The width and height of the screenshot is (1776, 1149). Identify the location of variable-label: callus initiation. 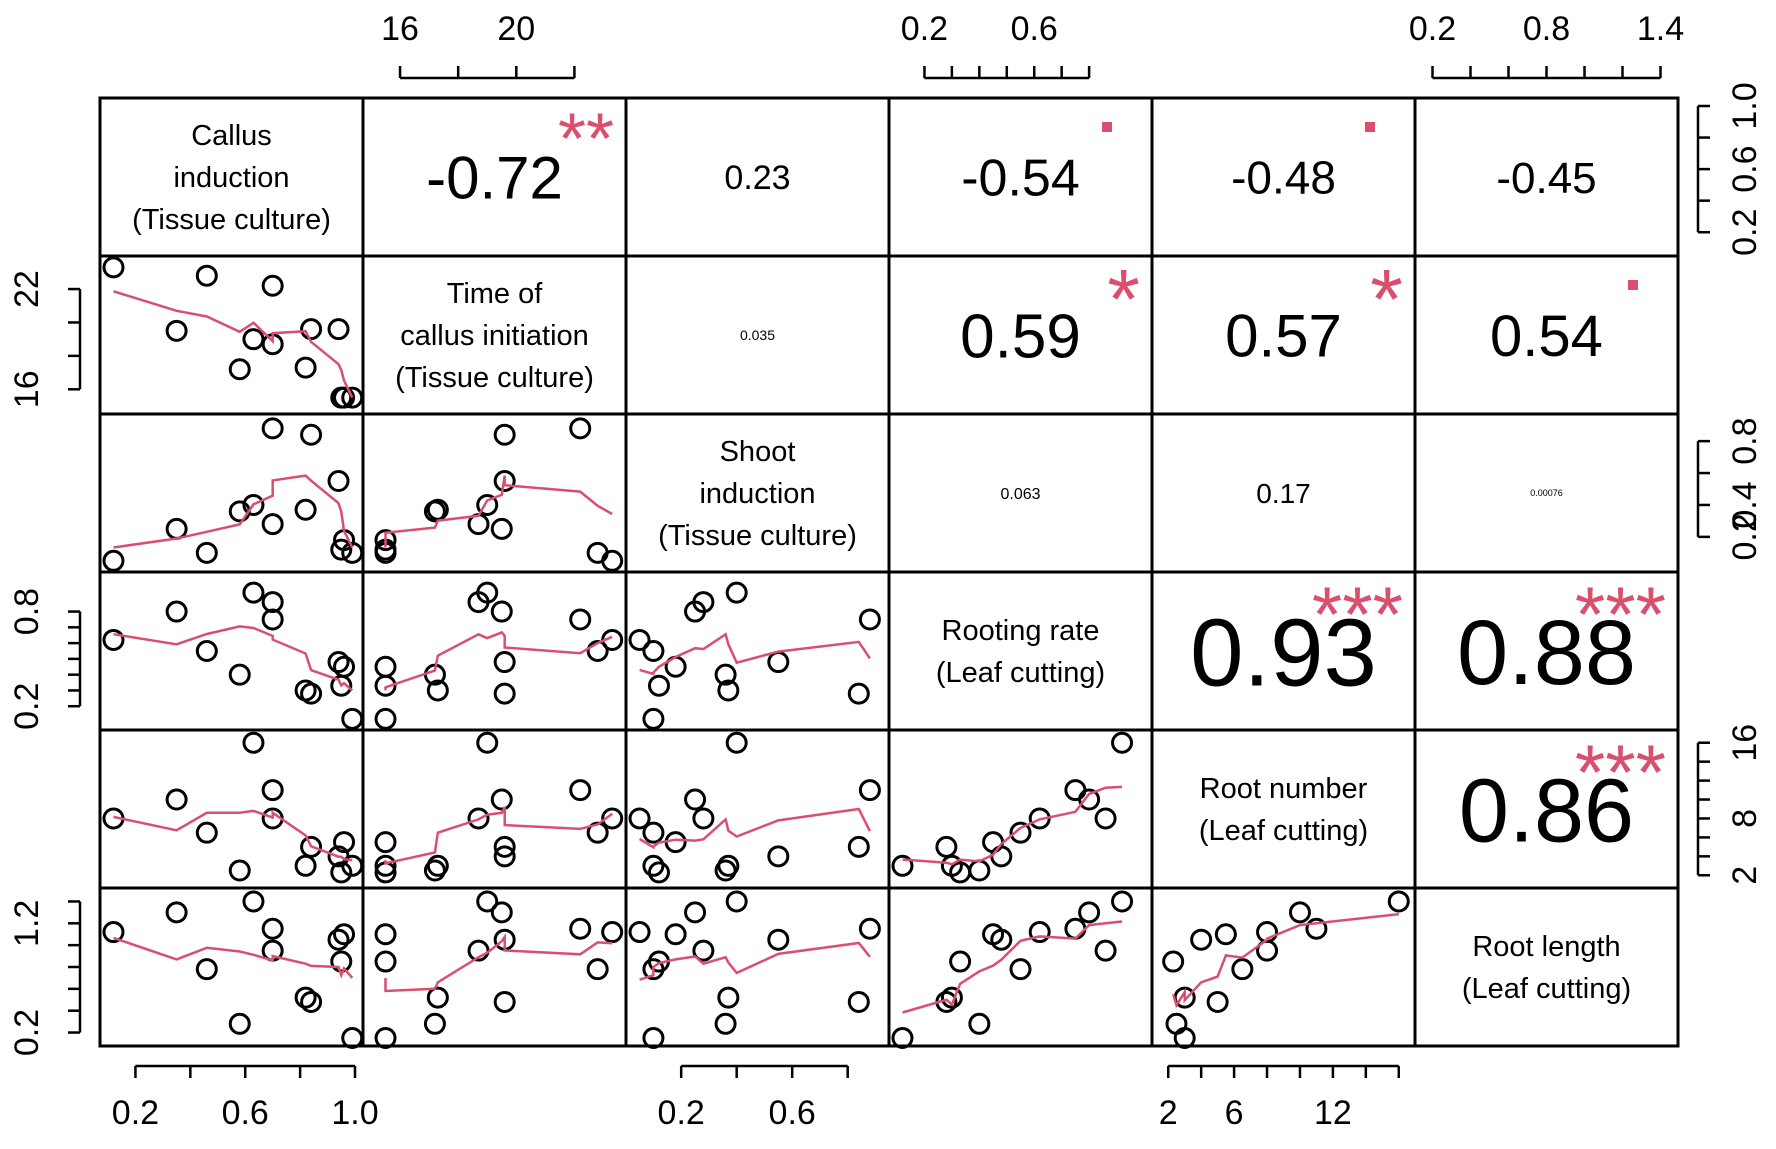
(494, 336).